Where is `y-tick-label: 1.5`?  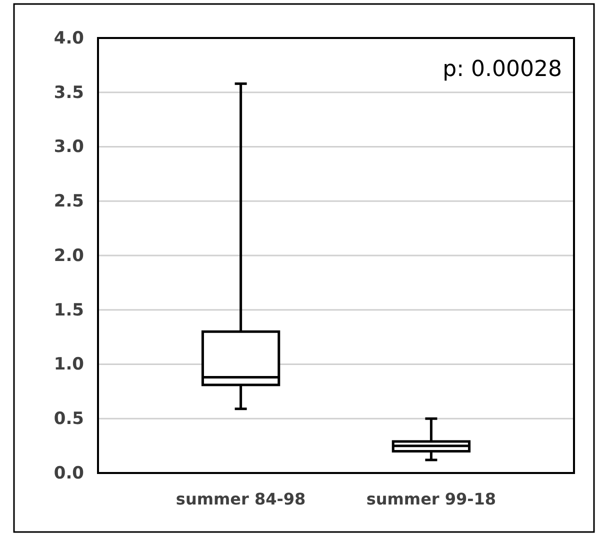
y-tick-label: 1.5 is located at coordinates (69, 310).